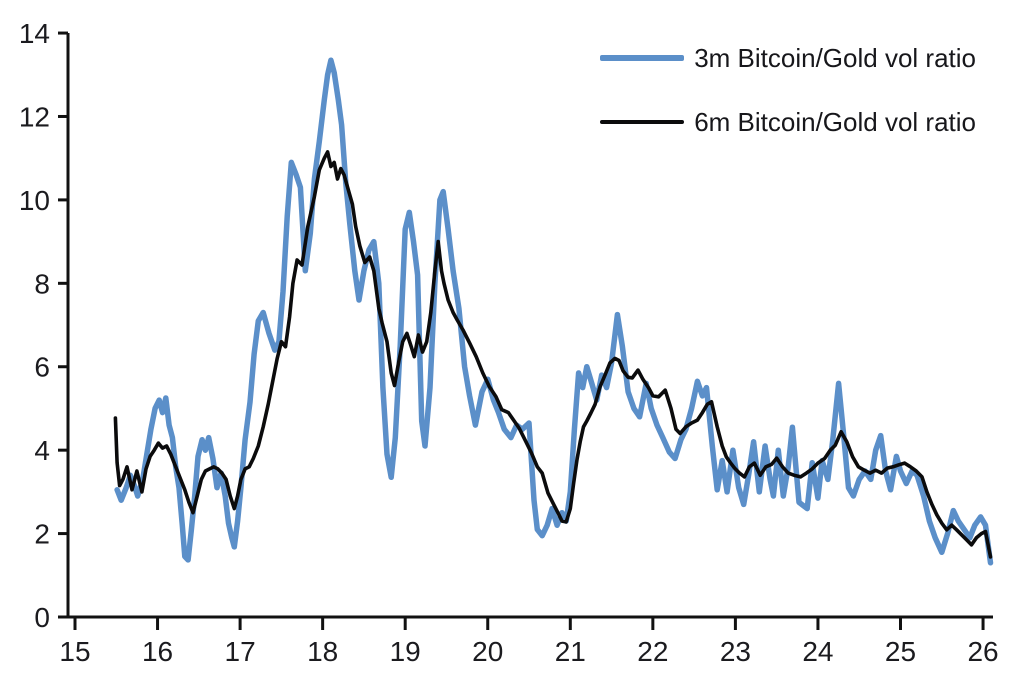 The image size is (1024, 692). I want to click on blue-line-swatch, so click(642, 58).